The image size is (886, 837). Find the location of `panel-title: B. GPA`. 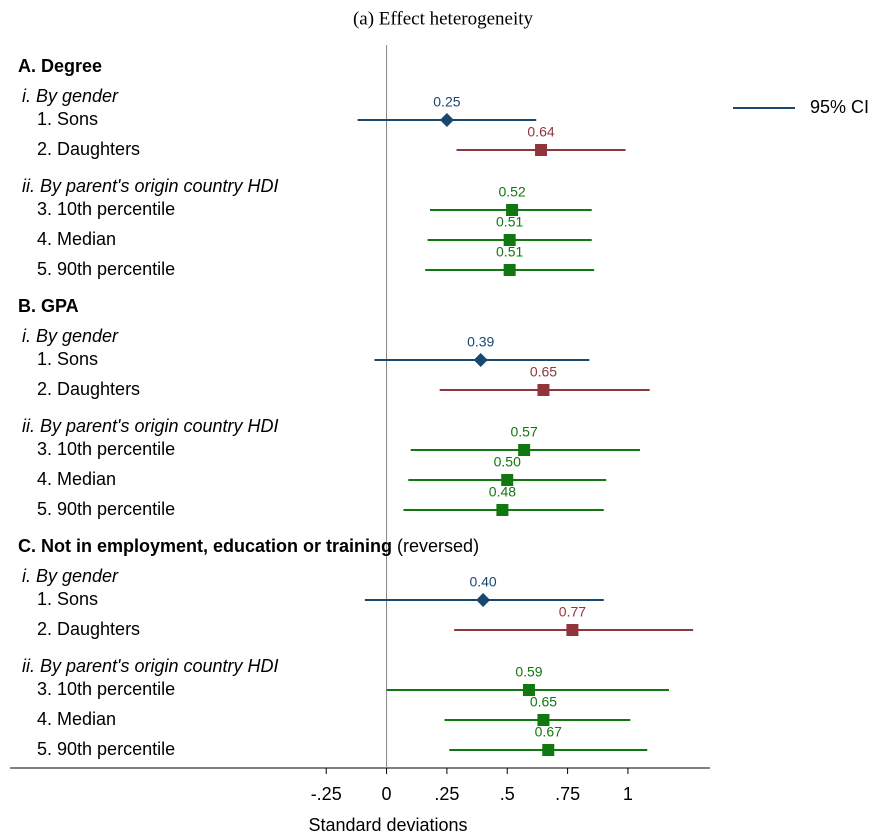

panel-title: B. GPA is located at coordinates (48, 306).